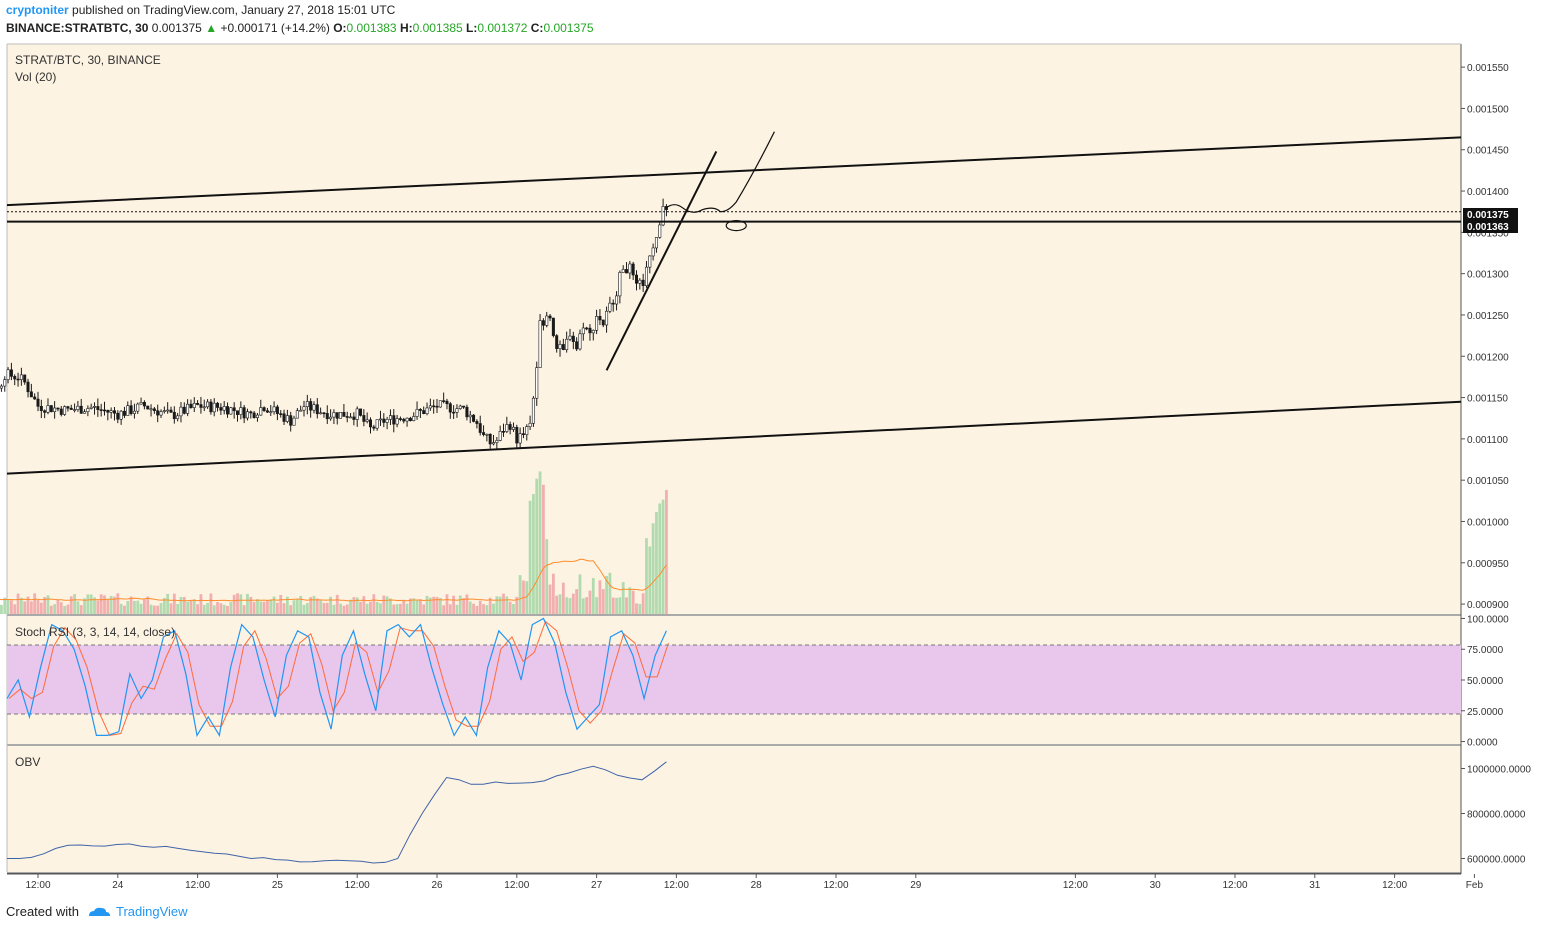 This screenshot has width=1550, height=930. What do you see at coordinates (472, 28) in the screenshot?
I see `low-label: L:` at bounding box center [472, 28].